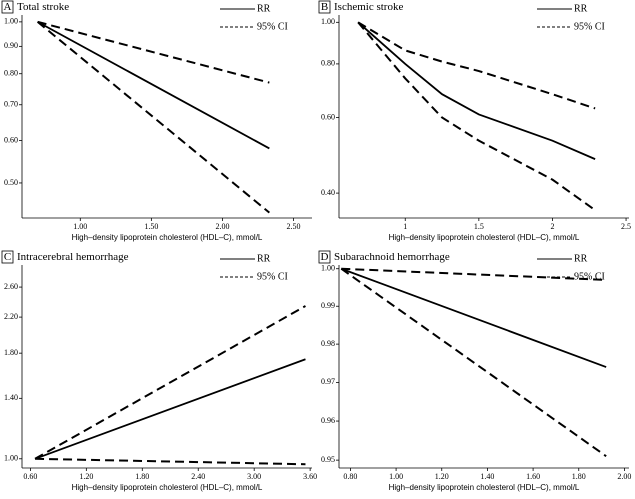 Image resolution: width=635 pixels, height=499 pixels. I want to click on y-tick-label: 0.95, so click(328, 459).